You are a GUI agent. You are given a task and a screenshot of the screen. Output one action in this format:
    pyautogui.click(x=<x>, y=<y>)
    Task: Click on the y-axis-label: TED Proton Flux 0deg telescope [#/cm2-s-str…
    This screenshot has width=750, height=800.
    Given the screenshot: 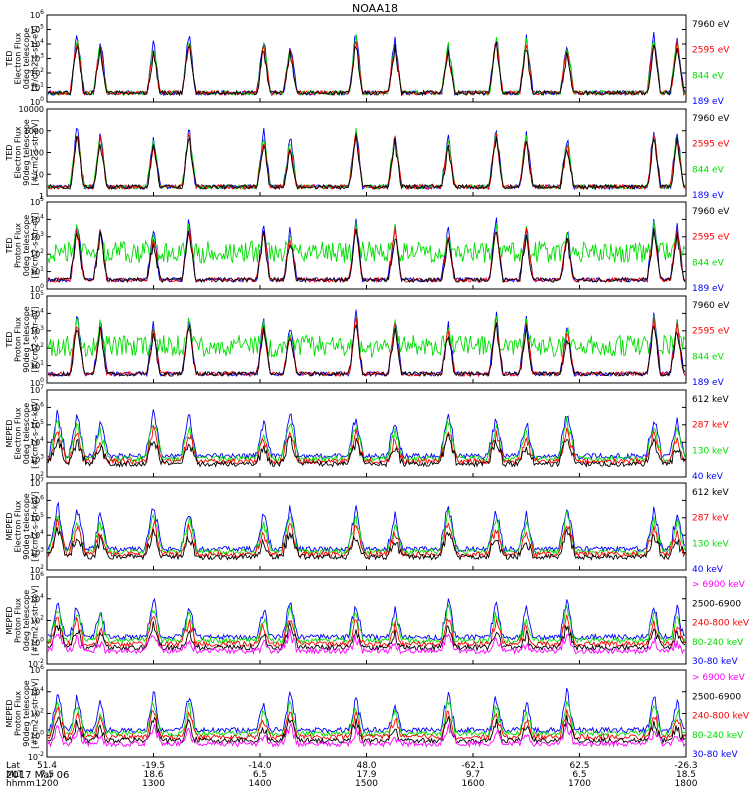 What is the action you would take?
    pyautogui.click(x=22, y=245)
    